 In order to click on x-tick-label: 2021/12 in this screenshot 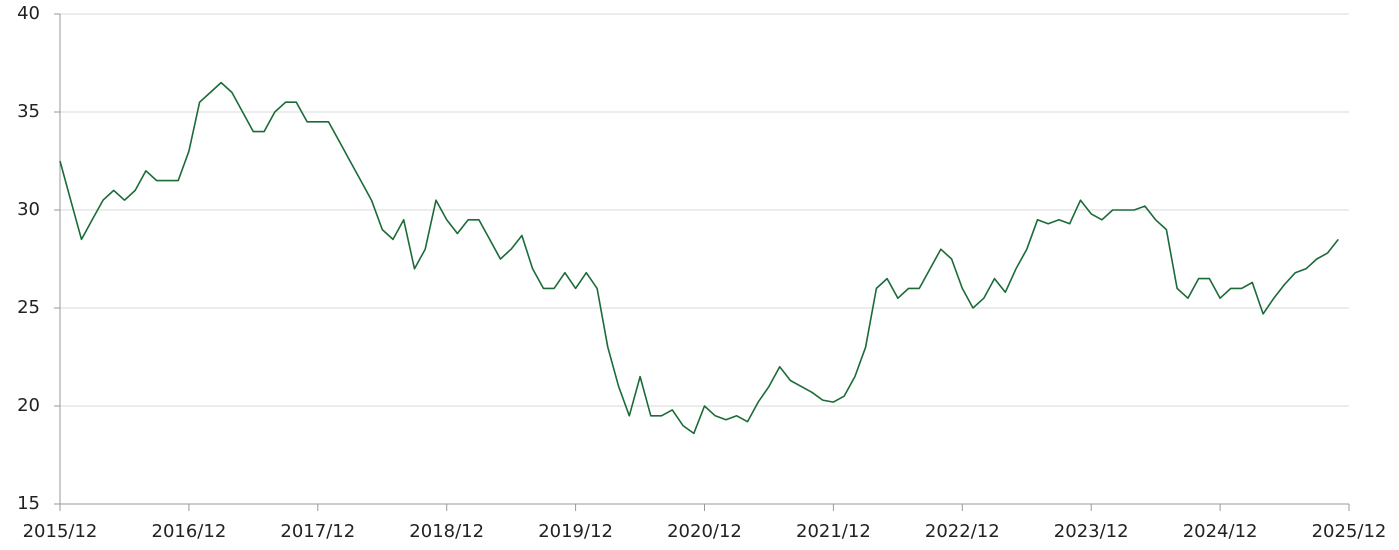, I will do `click(833, 531)`.